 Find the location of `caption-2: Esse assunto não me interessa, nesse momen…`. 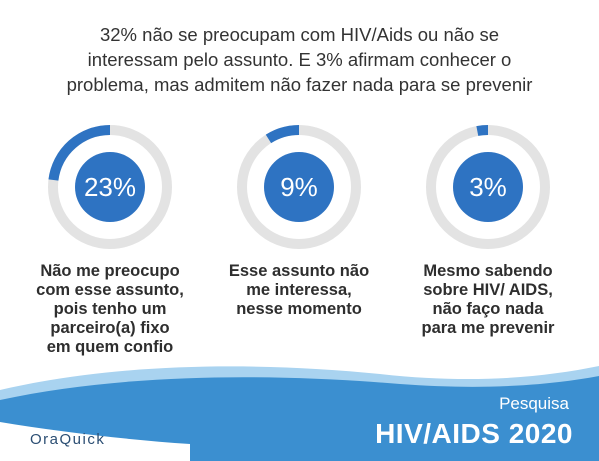

caption-2: Esse assunto não me interessa, nesse momen… is located at coordinates (299, 290).